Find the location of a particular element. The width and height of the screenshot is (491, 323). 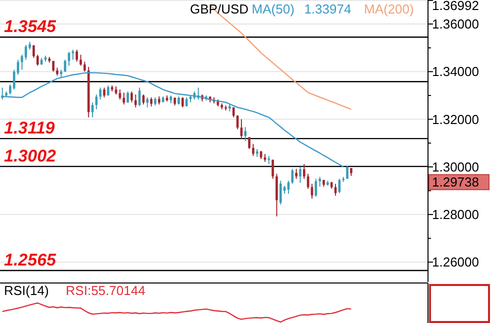

y-tick-label: 1.34000 is located at coordinates (455, 72).